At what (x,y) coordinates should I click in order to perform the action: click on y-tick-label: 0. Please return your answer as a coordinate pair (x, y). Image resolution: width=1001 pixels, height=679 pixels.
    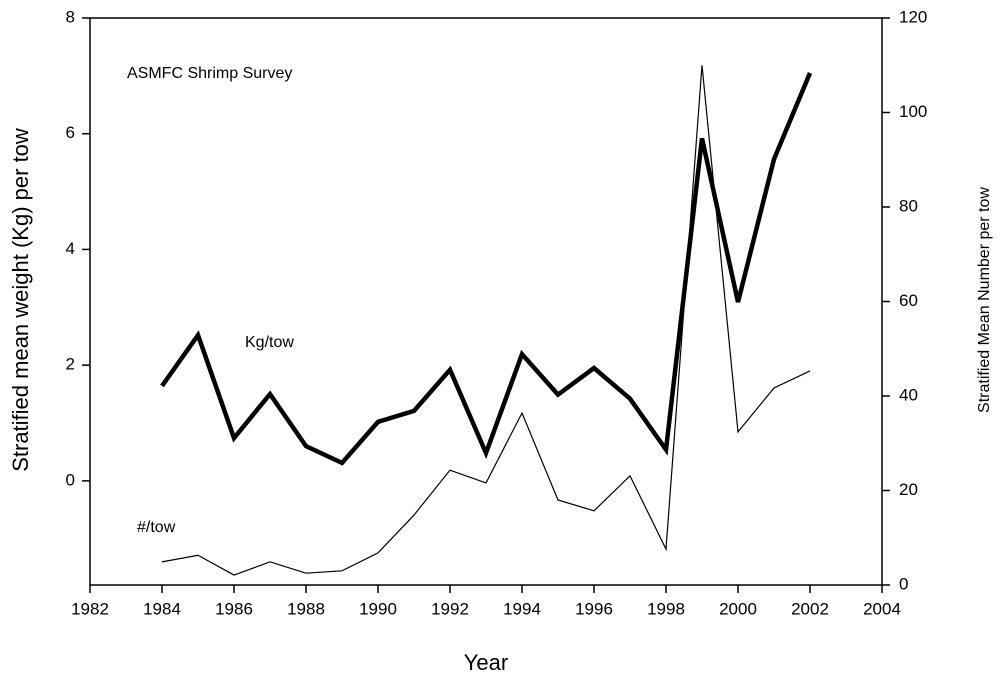
    Looking at the image, I should click on (70, 479).